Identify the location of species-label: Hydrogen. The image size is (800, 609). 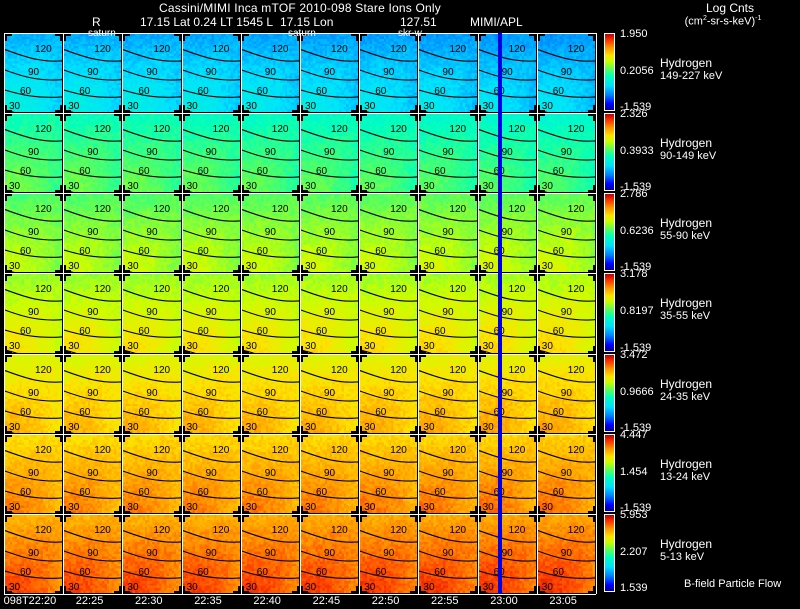
(686, 63).